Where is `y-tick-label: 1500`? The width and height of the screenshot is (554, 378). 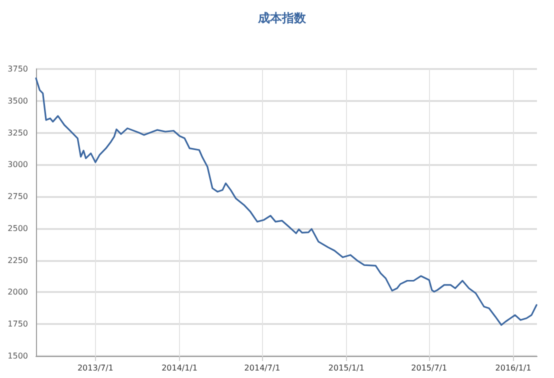 y-tick-label: 1500 is located at coordinates (18, 356).